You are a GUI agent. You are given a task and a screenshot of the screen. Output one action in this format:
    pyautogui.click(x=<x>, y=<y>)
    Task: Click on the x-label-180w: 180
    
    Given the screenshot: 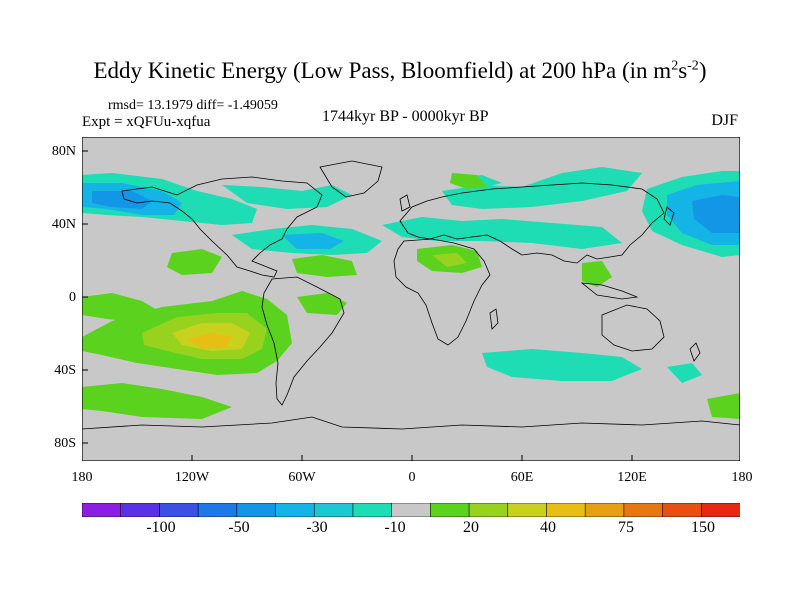 What is the action you would take?
    pyautogui.click(x=82, y=477)
    